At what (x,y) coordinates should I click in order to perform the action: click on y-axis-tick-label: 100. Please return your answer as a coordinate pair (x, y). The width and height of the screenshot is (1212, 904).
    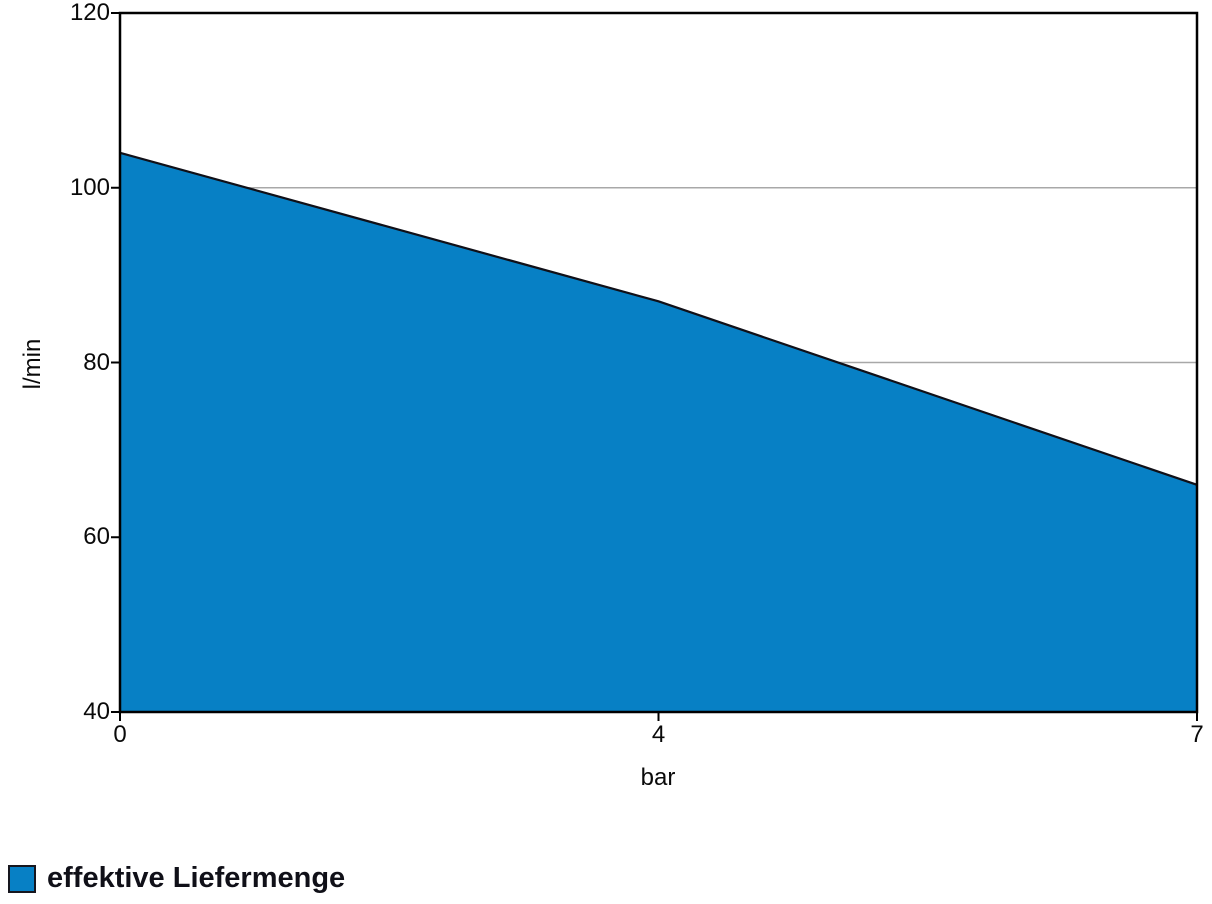
    Looking at the image, I should click on (89, 187).